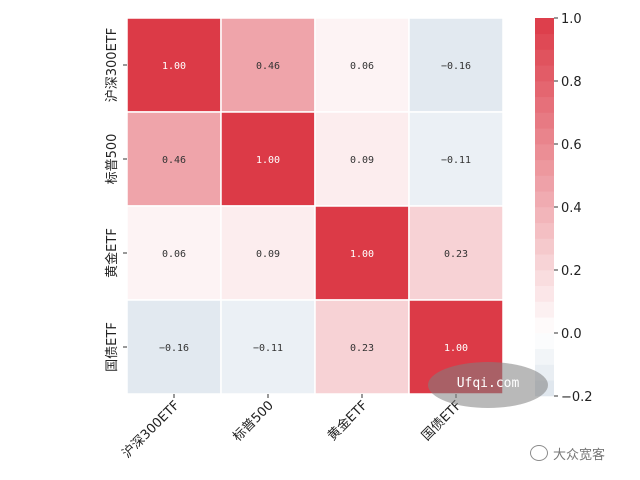 Image resolution: width=640 pixels, height=480 pixels. Describe the element at coordinates (253, 421) in the screenshot. I see `x-tick-label: 标普500` at that location.